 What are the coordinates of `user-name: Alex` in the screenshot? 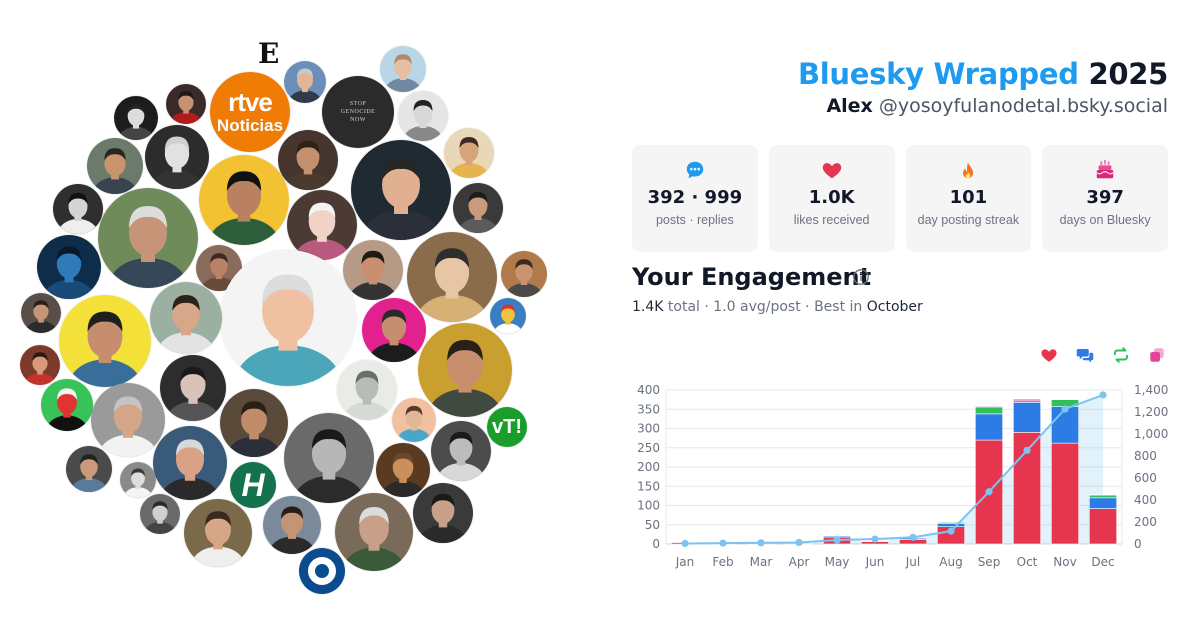 It's located at (849, 106).